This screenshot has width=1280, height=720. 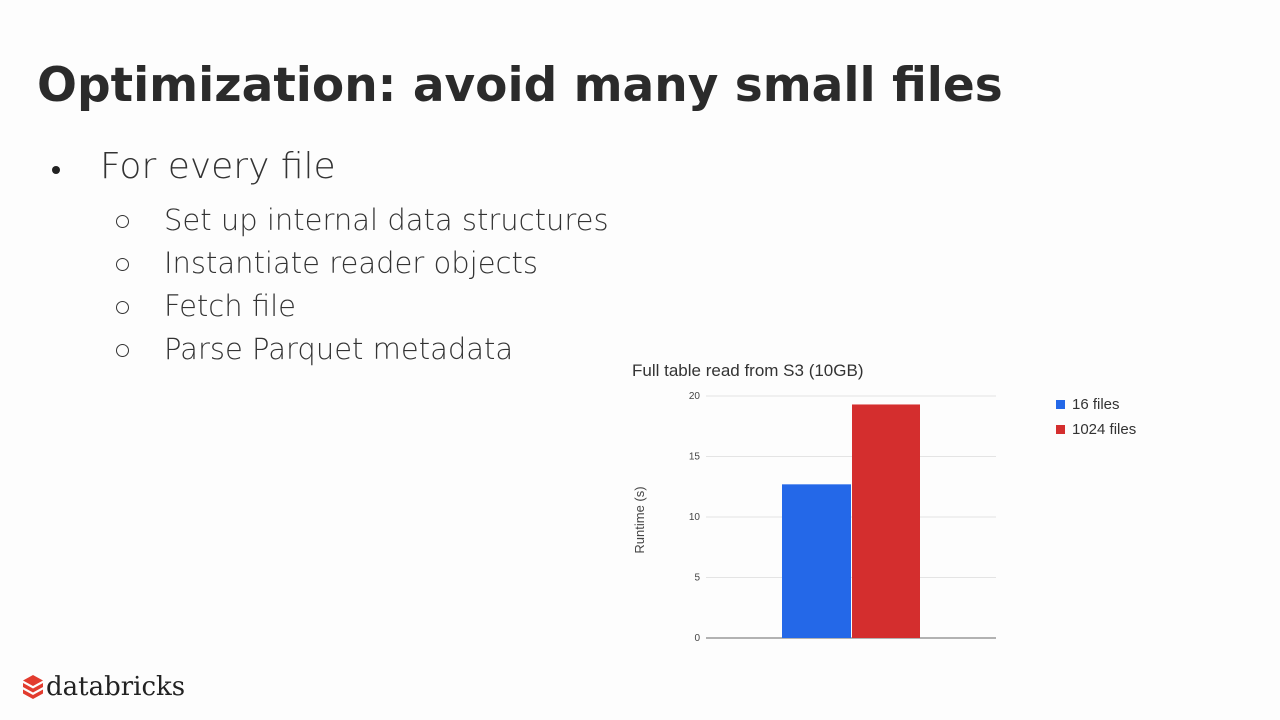 What do you see at coordinates (695, 457) in the screenshot?
I see `y-tick-label: 15` at bounding box center [695, 457].